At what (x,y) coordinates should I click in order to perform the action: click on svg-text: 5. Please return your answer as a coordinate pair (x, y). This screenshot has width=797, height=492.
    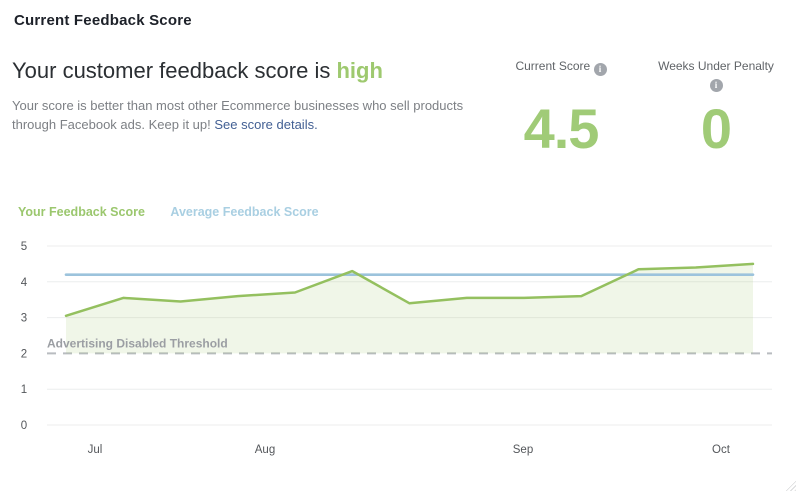
    Looking at the image, I should click on (24, 247).